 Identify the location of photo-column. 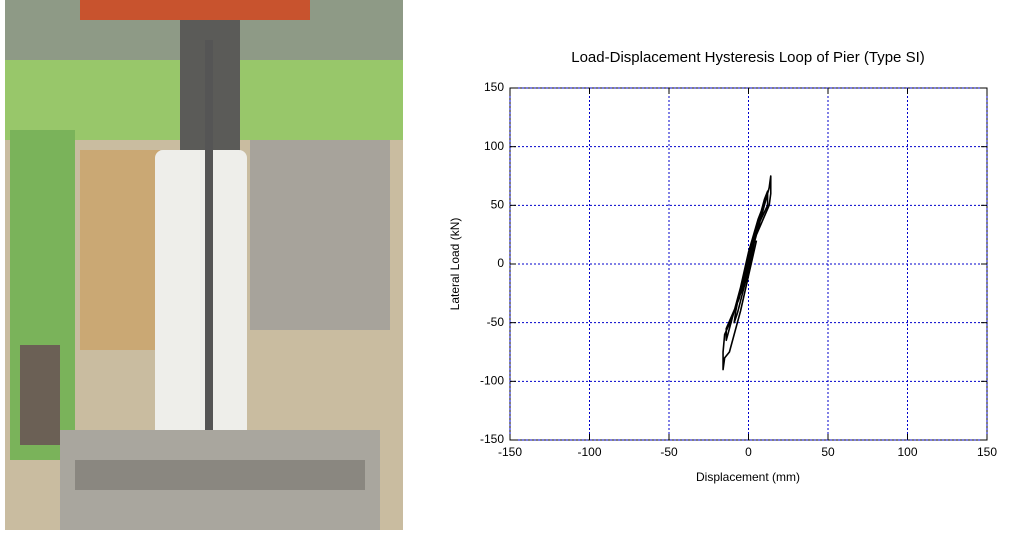
(201, 307).